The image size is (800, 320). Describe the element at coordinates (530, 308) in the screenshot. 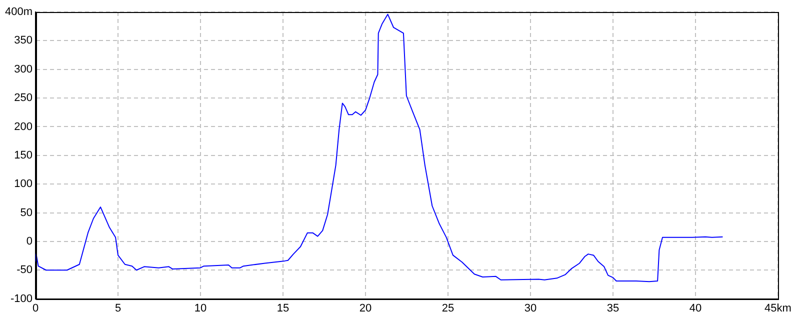

I see `x-tick-label: 30` at that location.